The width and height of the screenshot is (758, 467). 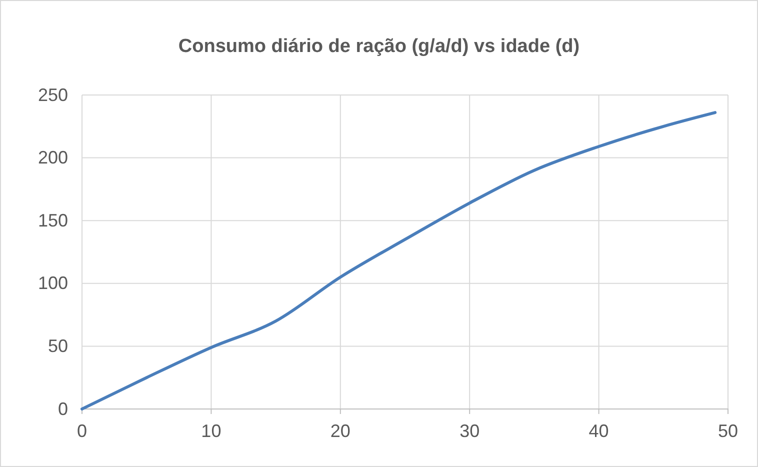 I want to click on x-tick-label: 30, so click(x=470, y=430).